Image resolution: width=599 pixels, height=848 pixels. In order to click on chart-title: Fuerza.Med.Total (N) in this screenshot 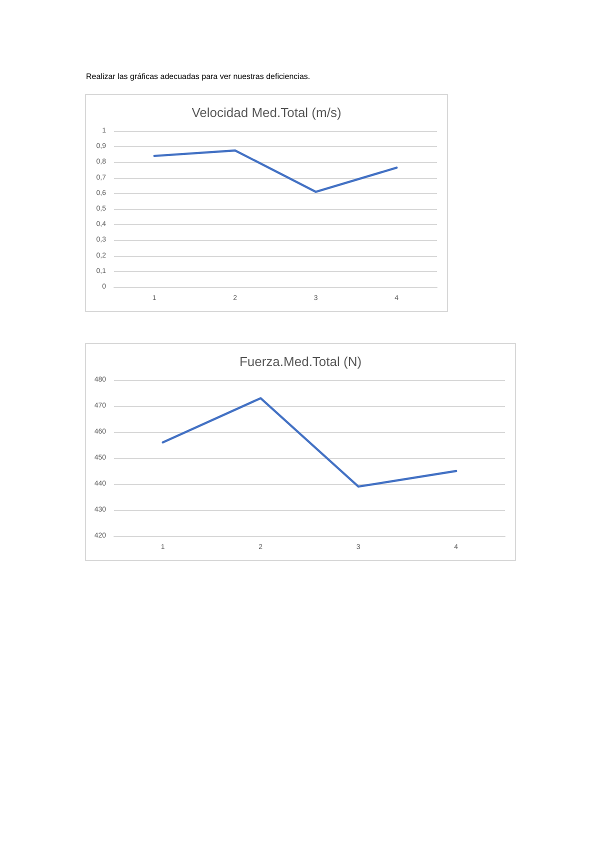, I will do `click(300, 361)`.